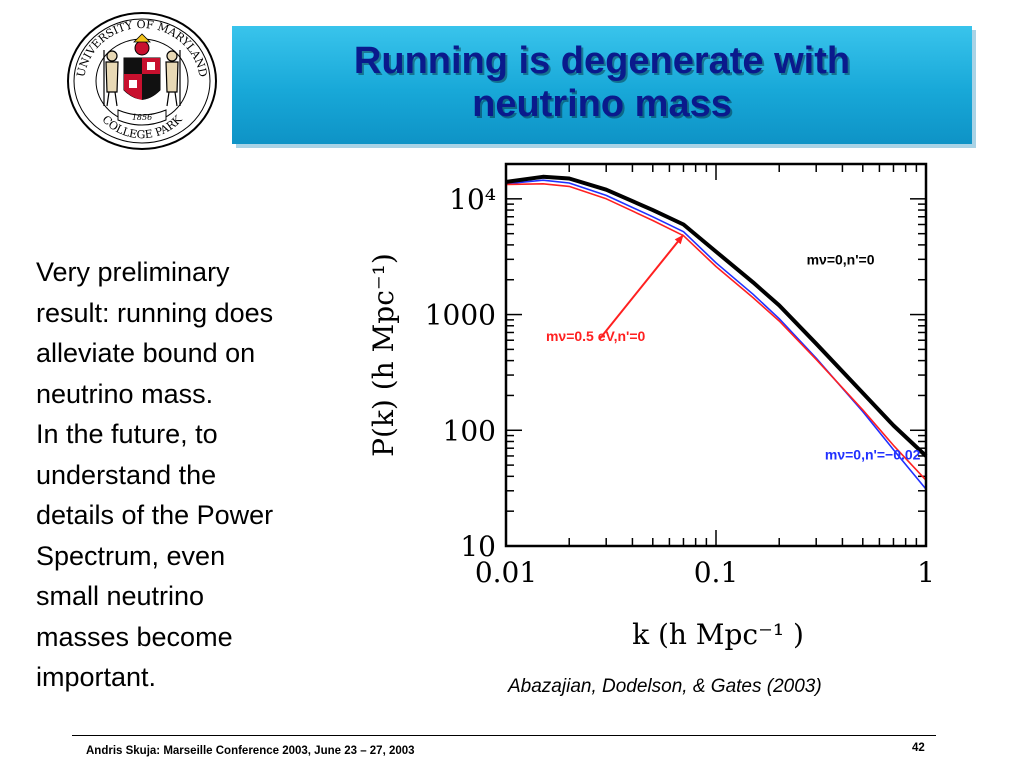 This screenshot has width=1024, height=768. What do you see at coordinates (716, 572) in the screenshot?
I see `x-tick-label: 0.1` at bounding box center [716, 572].